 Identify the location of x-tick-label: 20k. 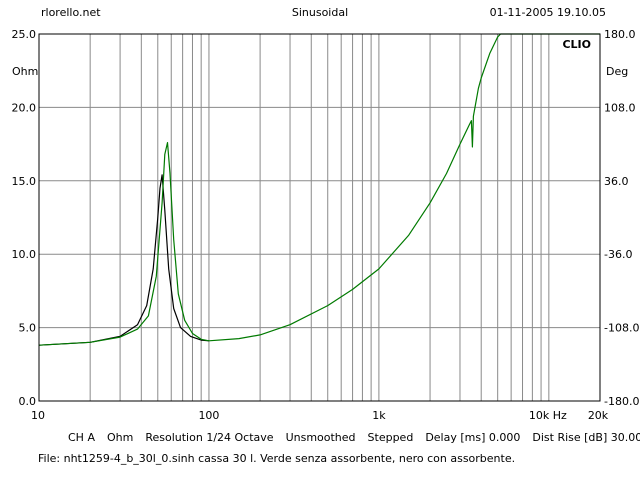
(598, 415).